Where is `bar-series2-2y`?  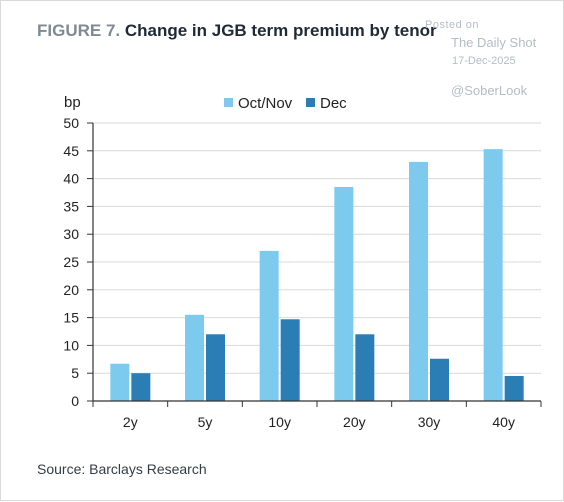 bar-series2-2y is located at coordinates (141, 387).